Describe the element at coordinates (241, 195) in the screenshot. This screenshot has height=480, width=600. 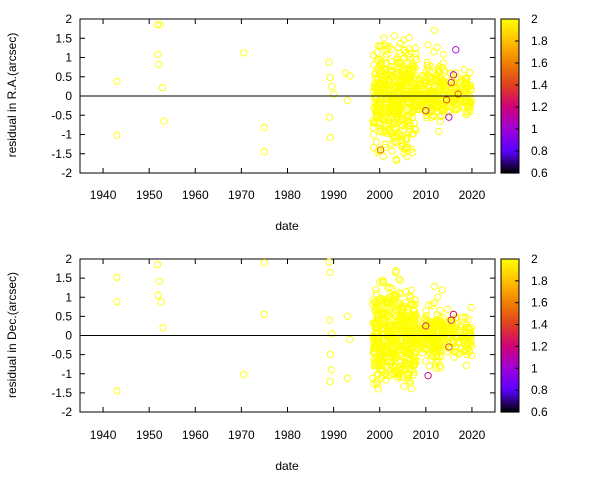
I see `ra-x-tick-label: 1970` at that location.